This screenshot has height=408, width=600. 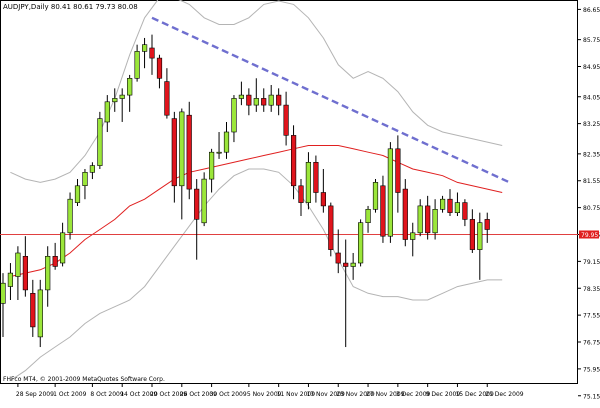 What do you see at coordinates (106, 394) in the screenshot?
I see `x-tick-label: 8 Oct 2009` at bounding box center [106, 394].